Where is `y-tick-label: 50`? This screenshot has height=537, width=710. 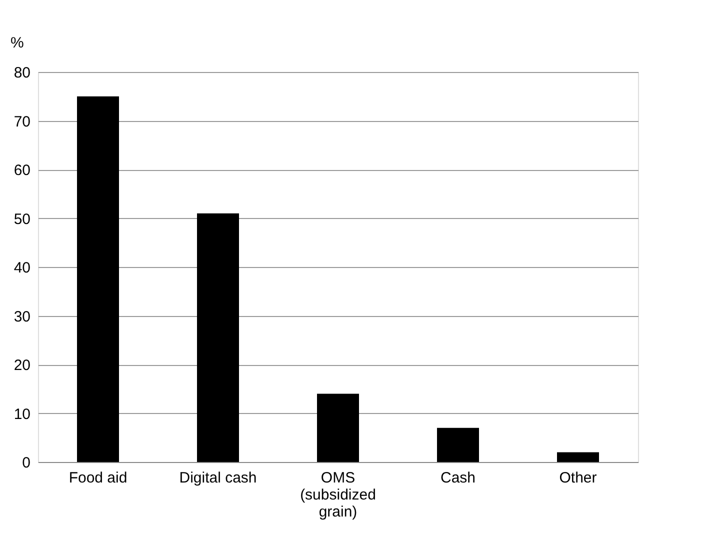 y-tick-label: 50 is located at coordinates (22, 219).